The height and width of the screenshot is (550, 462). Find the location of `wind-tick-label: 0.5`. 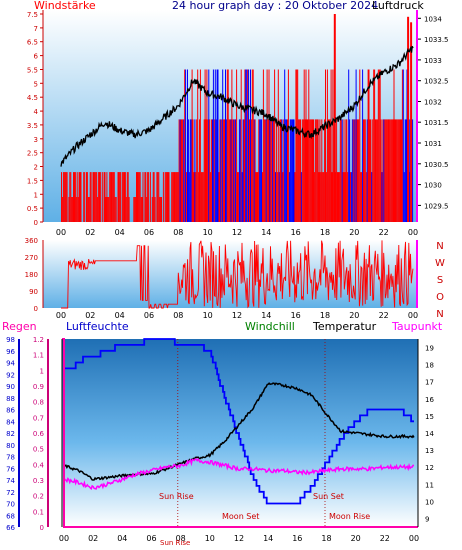

wind-tick-label: 0.5 is located at coordinates (32, 209).